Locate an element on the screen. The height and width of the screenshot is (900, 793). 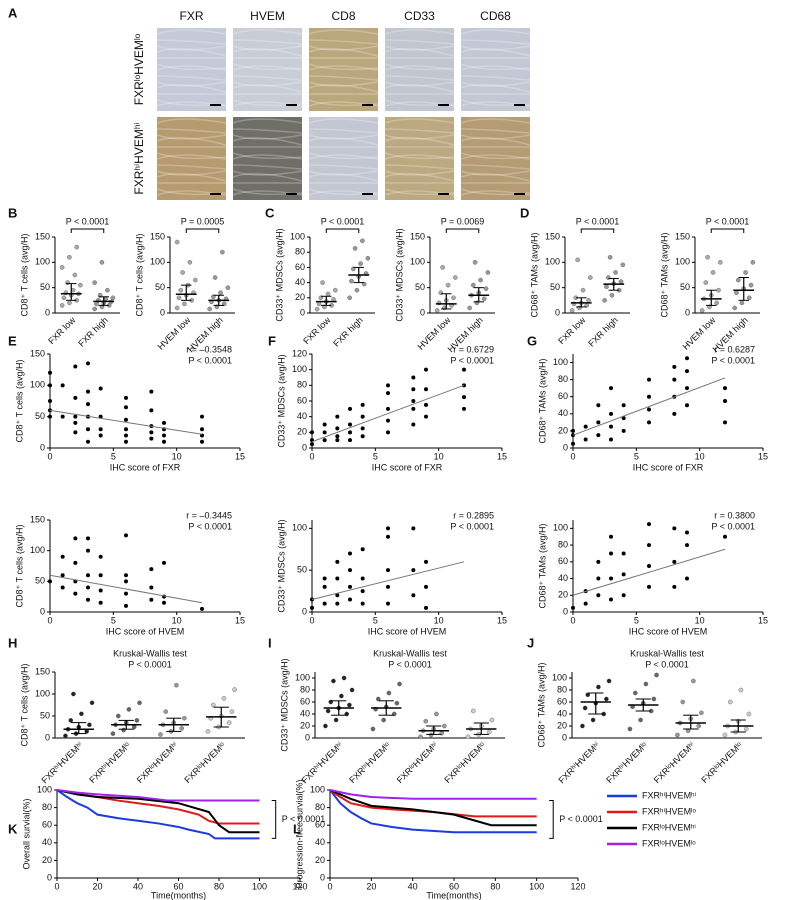
x-tick-label: FXRˡᵒHVEMˡᵒ is located at coordinates (204, 762).